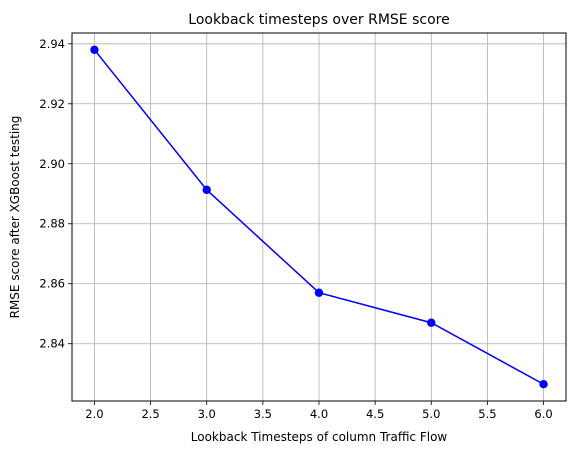 This screenshot has height=459, width=576. What do you see at coordinates (263, 414) in the screenshot?
I see `x-tick-label: 3.5` at bounding box center [263, 414].